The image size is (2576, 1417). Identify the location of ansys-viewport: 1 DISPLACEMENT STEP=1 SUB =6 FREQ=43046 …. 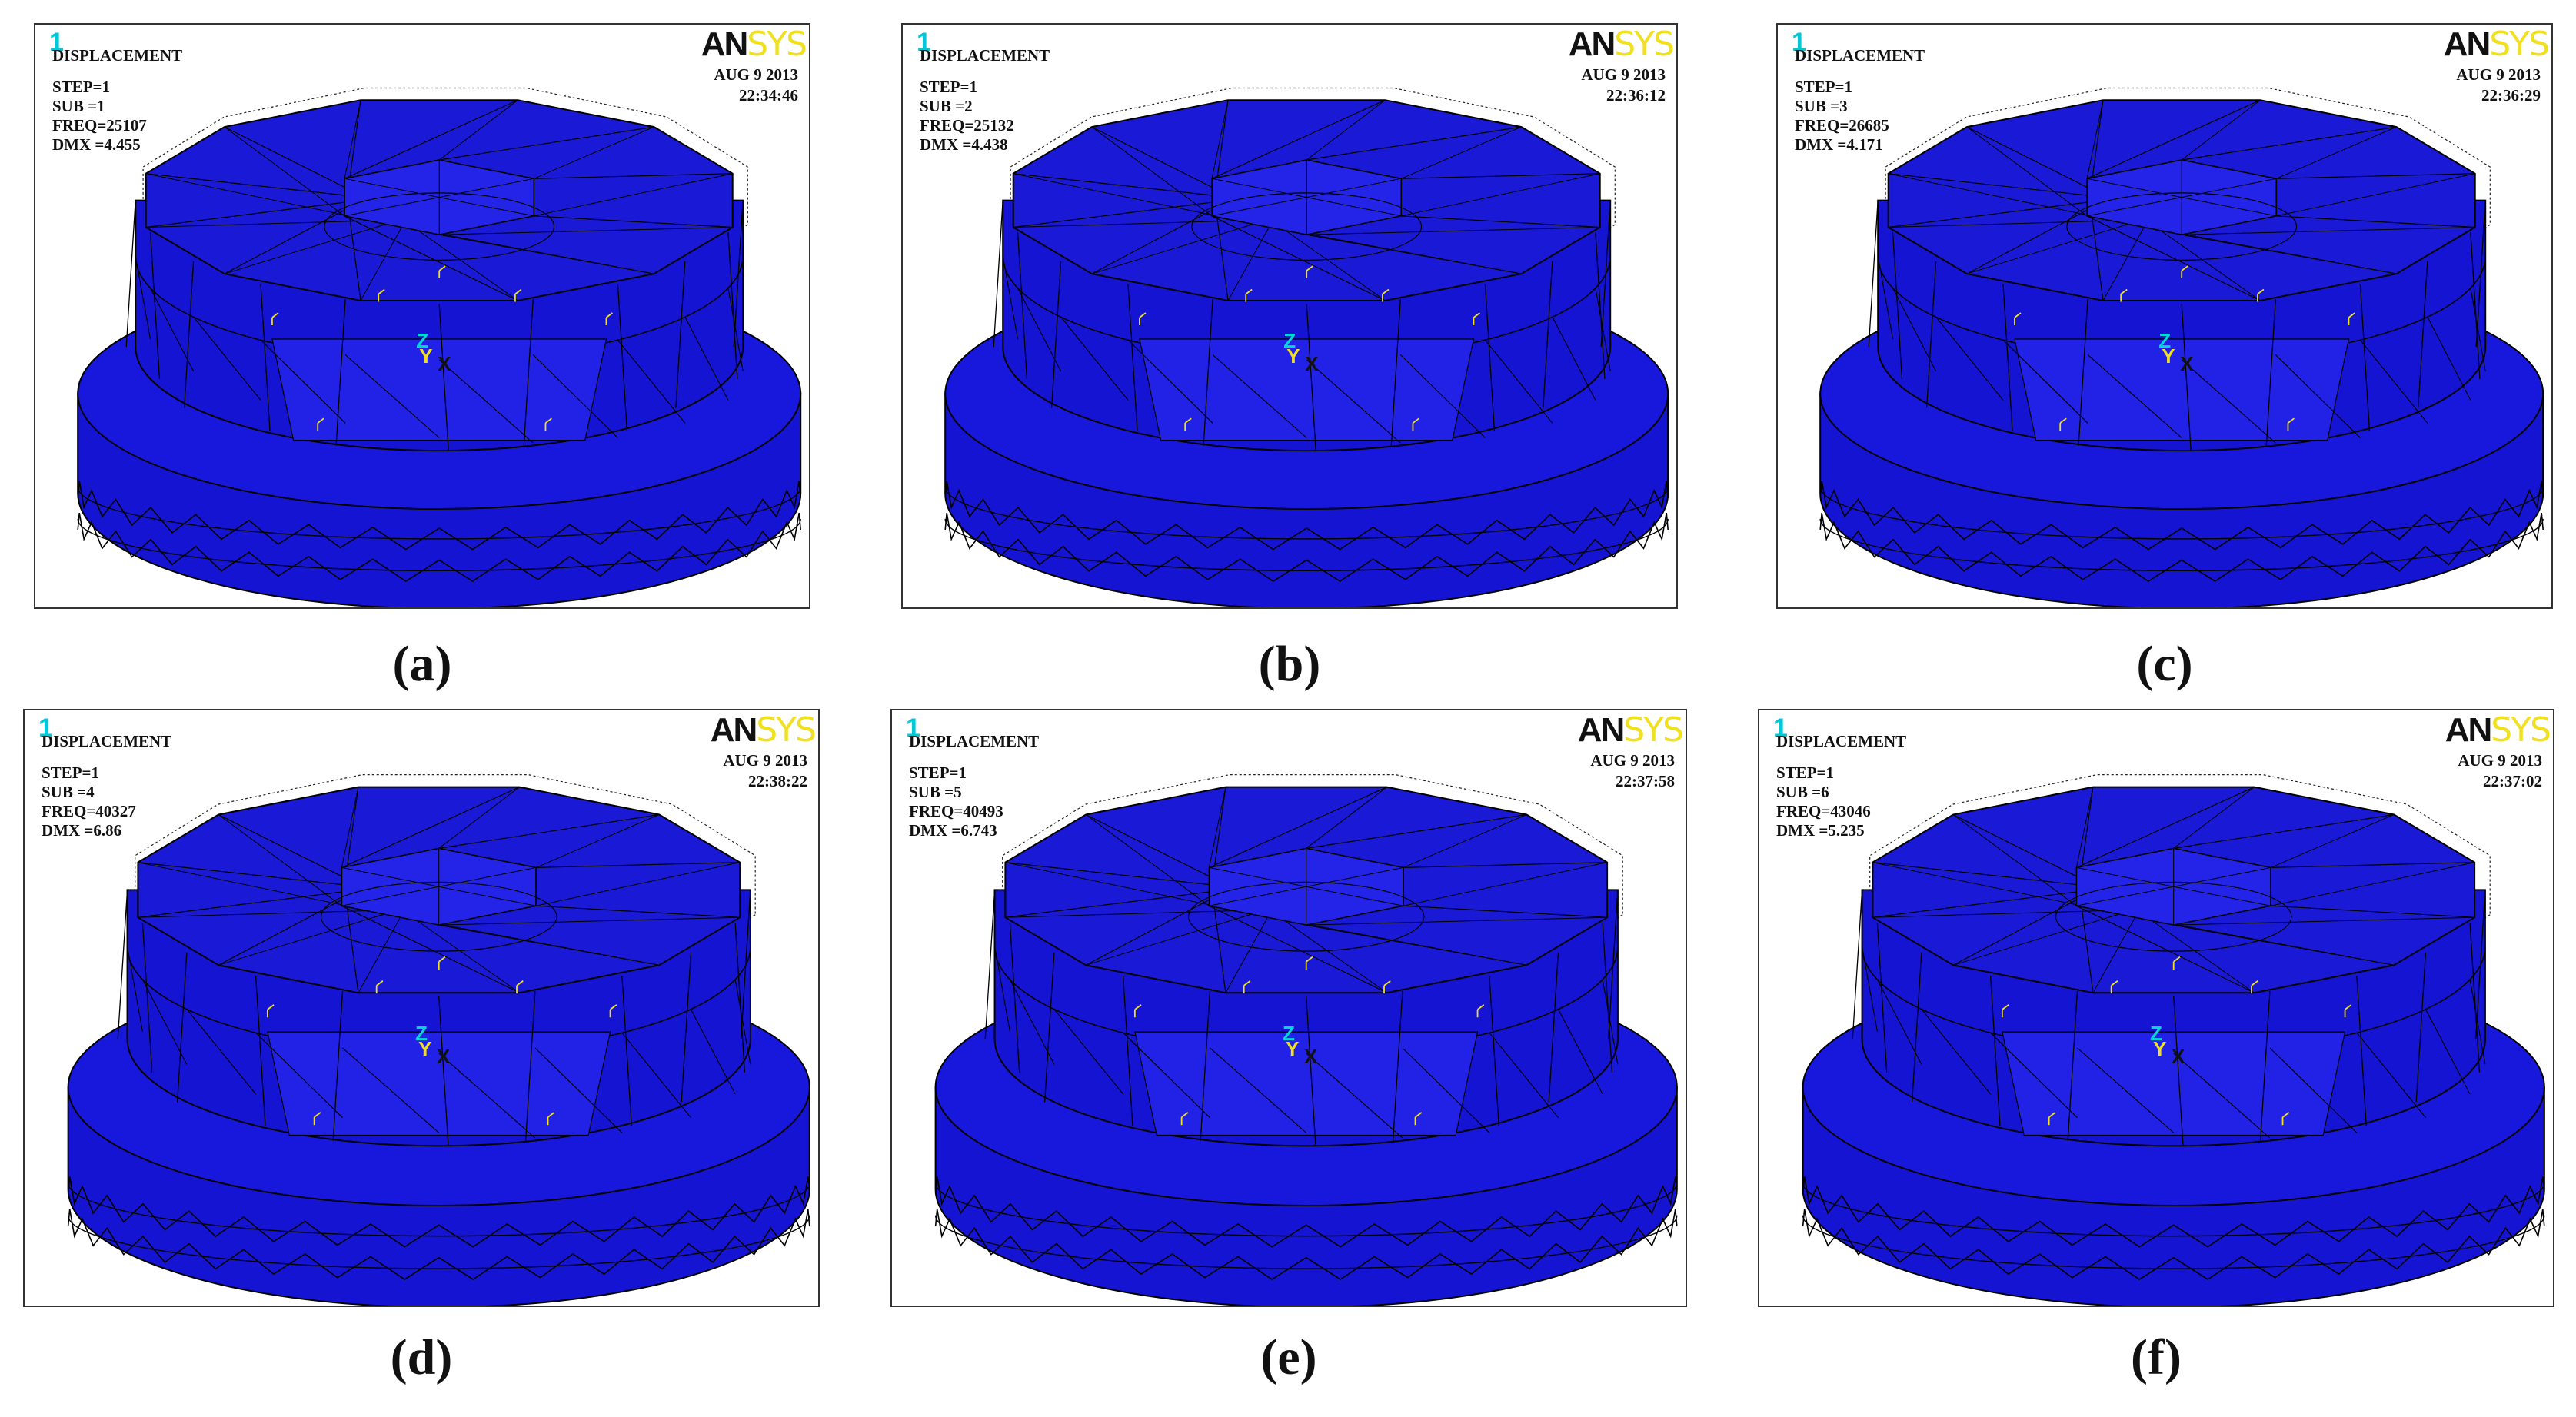
(2156, 1008).